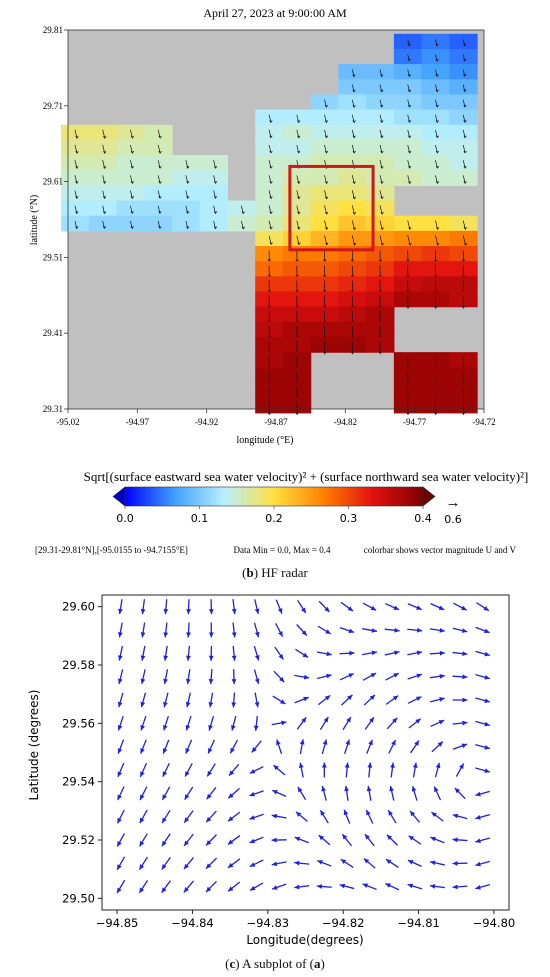  I want to click on map-y-tick-label: 29.71, so click(53, 106).